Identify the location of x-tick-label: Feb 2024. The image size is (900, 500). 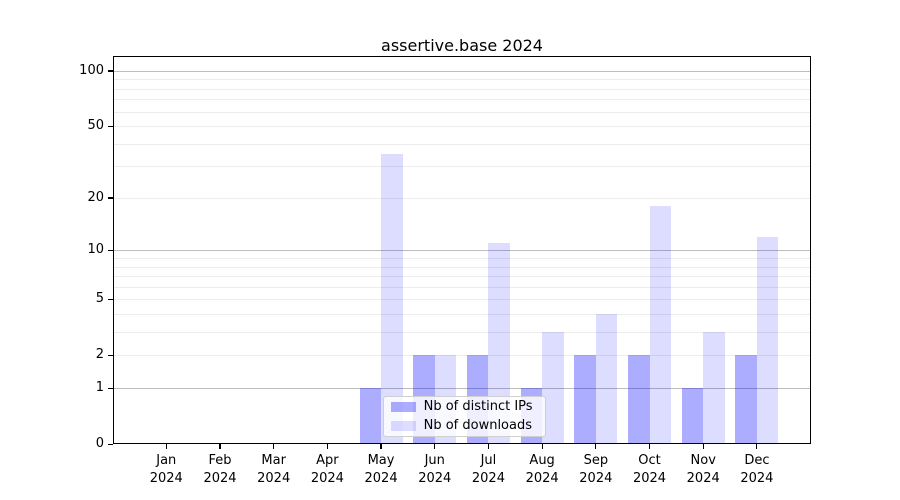
(220, 469).